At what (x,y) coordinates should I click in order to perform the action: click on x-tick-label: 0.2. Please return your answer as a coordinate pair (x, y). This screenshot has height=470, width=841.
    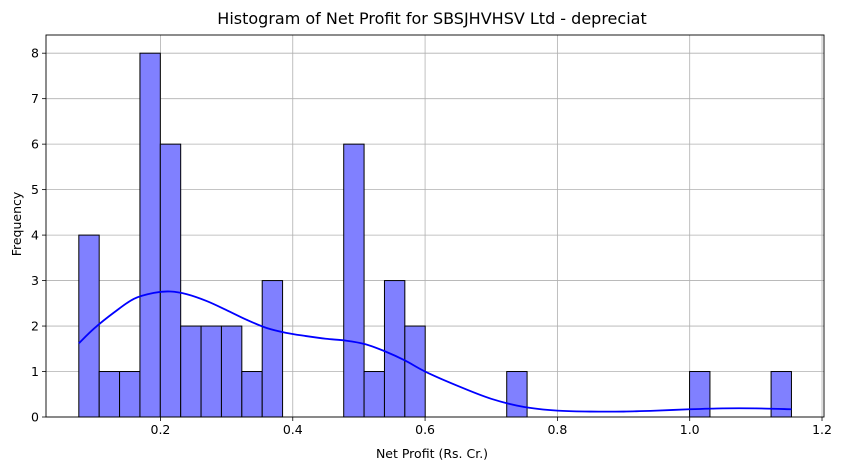
    Looking at the image, I should click on (161, 429).